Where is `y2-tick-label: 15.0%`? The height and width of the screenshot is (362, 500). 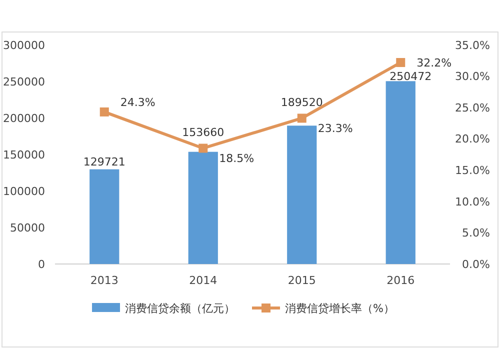
y2-tick-label: 15.0% is located at coordinates (472, 170).